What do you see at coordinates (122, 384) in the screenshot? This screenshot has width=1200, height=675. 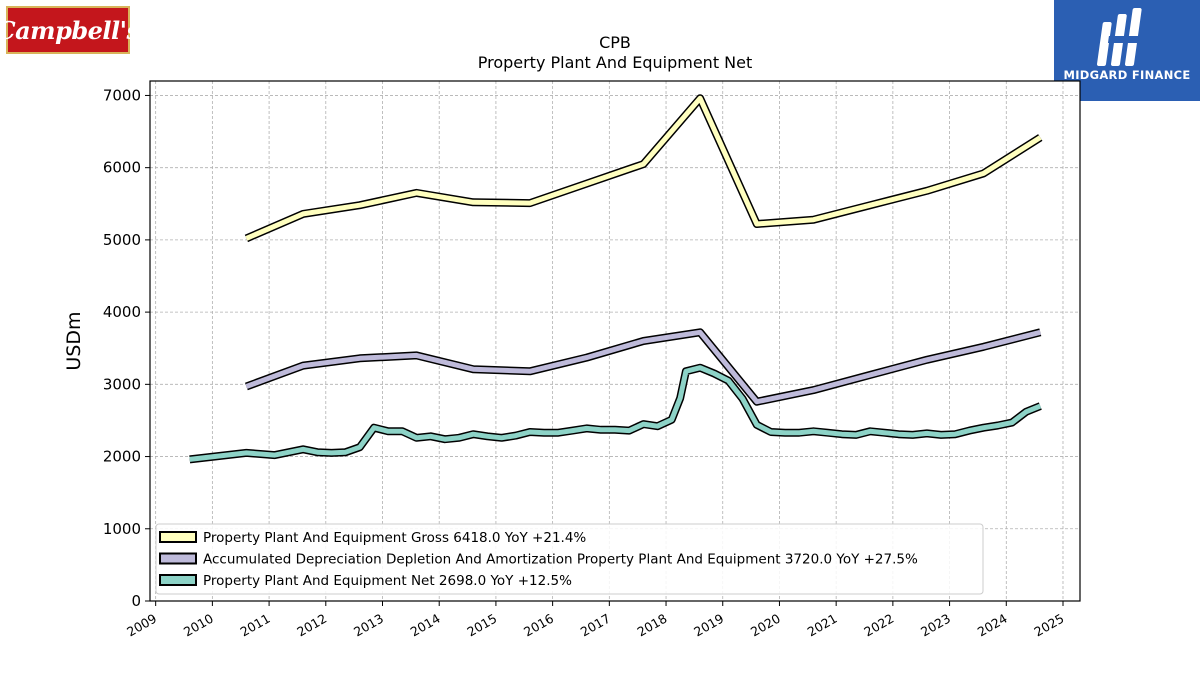 I see `y-tick-label: 3000` at bounding box center [122, 384].